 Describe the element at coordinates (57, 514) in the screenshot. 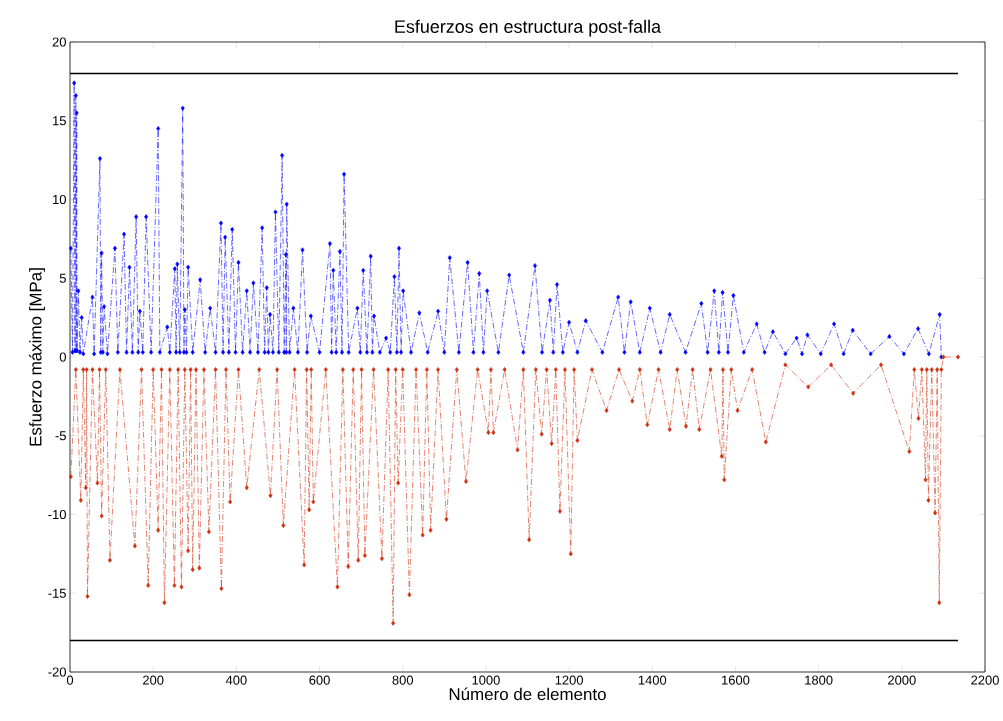

I see `y-tick-label: -10` at that location.